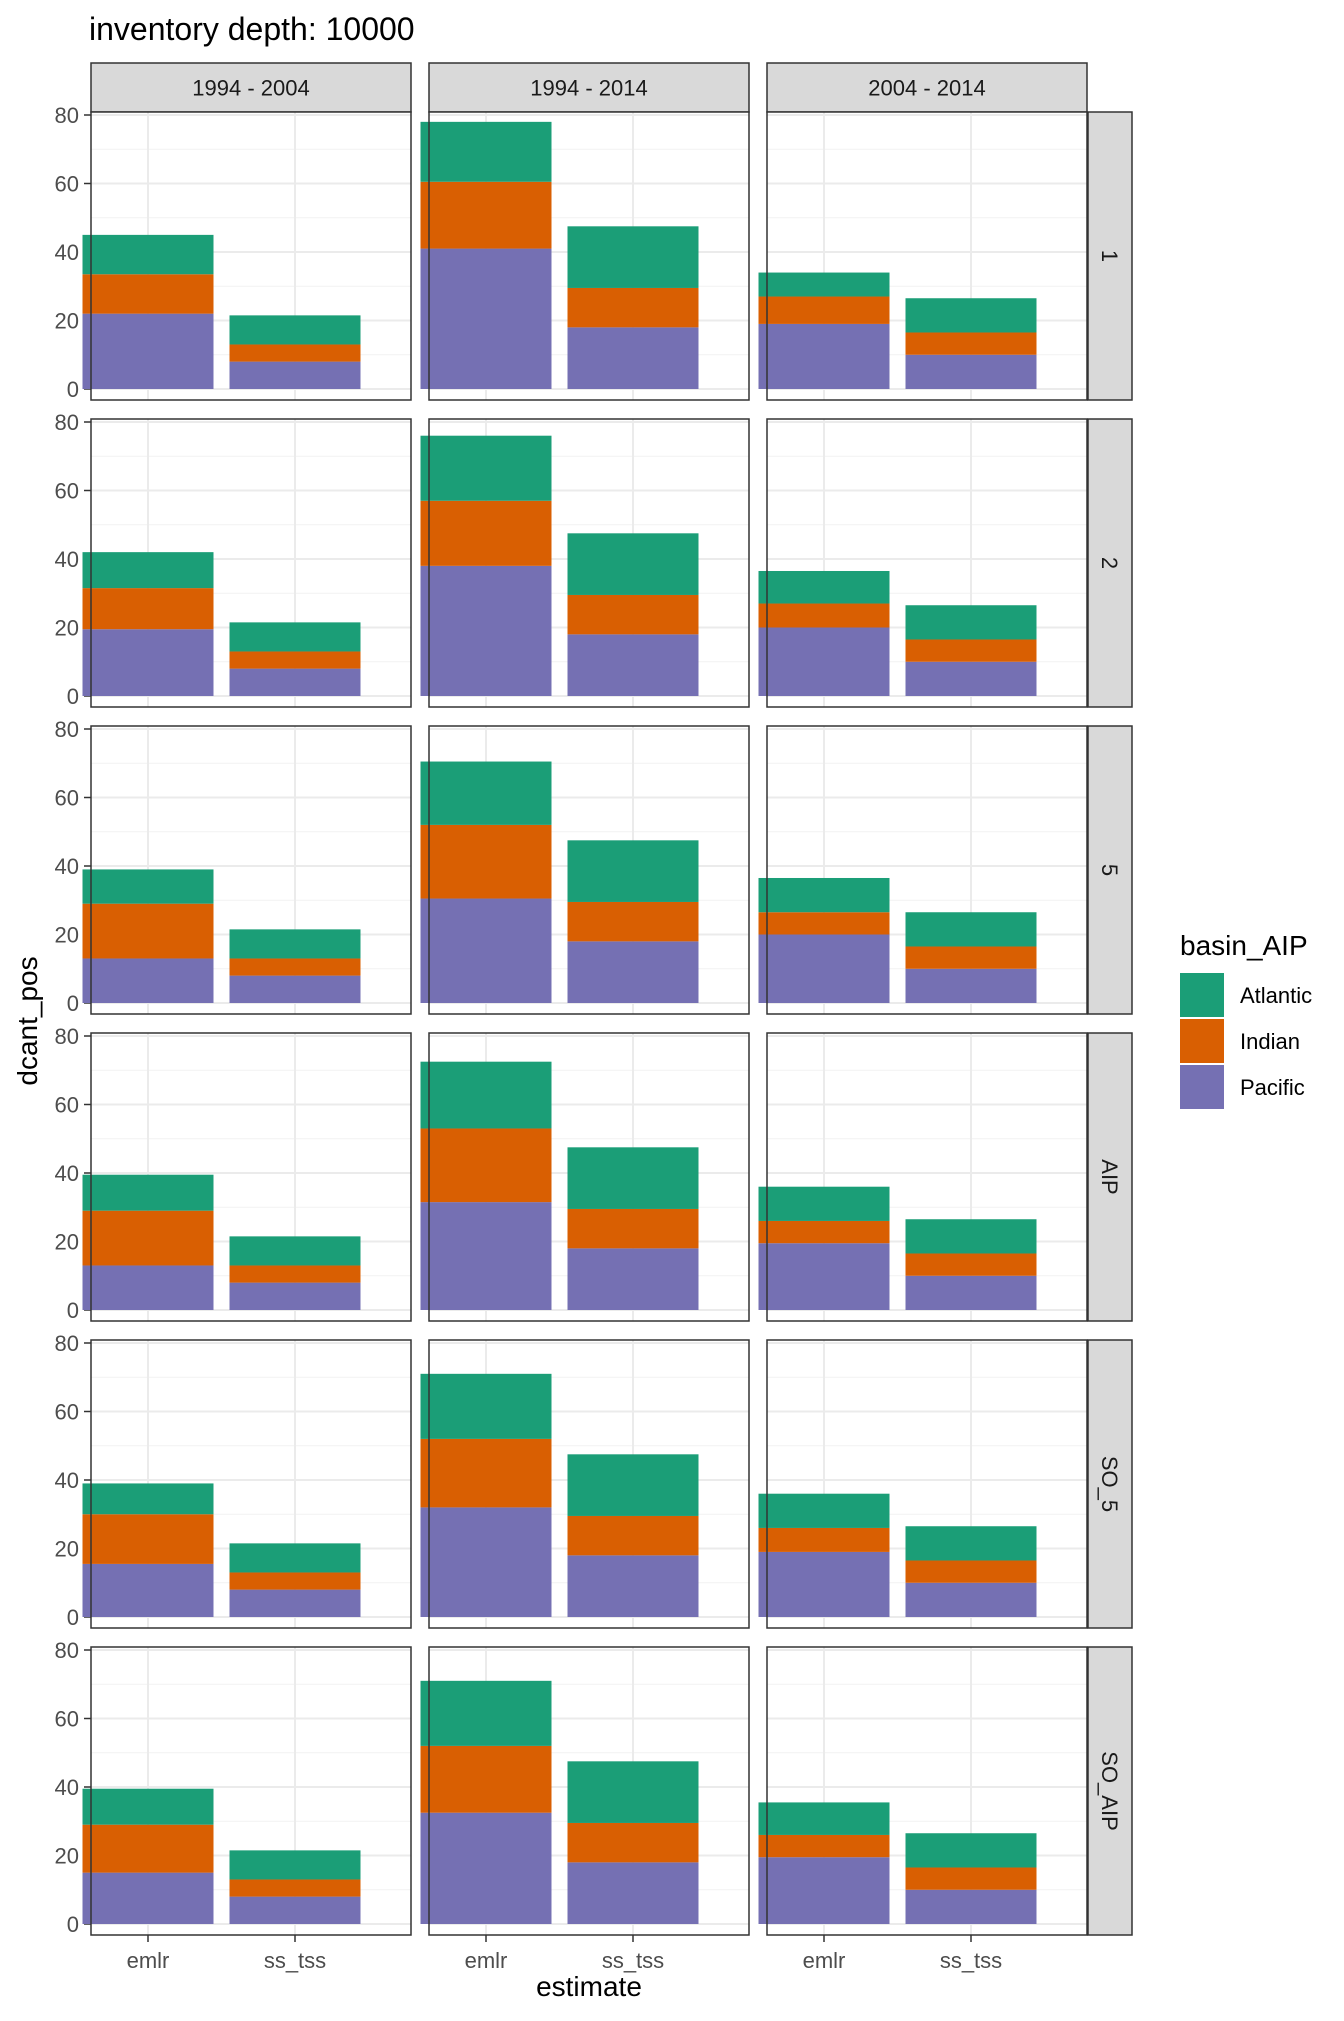  Describe the element at coordinates (1202, 1087) in the screenshot. I see `legend-swatch-pacific` at that location.